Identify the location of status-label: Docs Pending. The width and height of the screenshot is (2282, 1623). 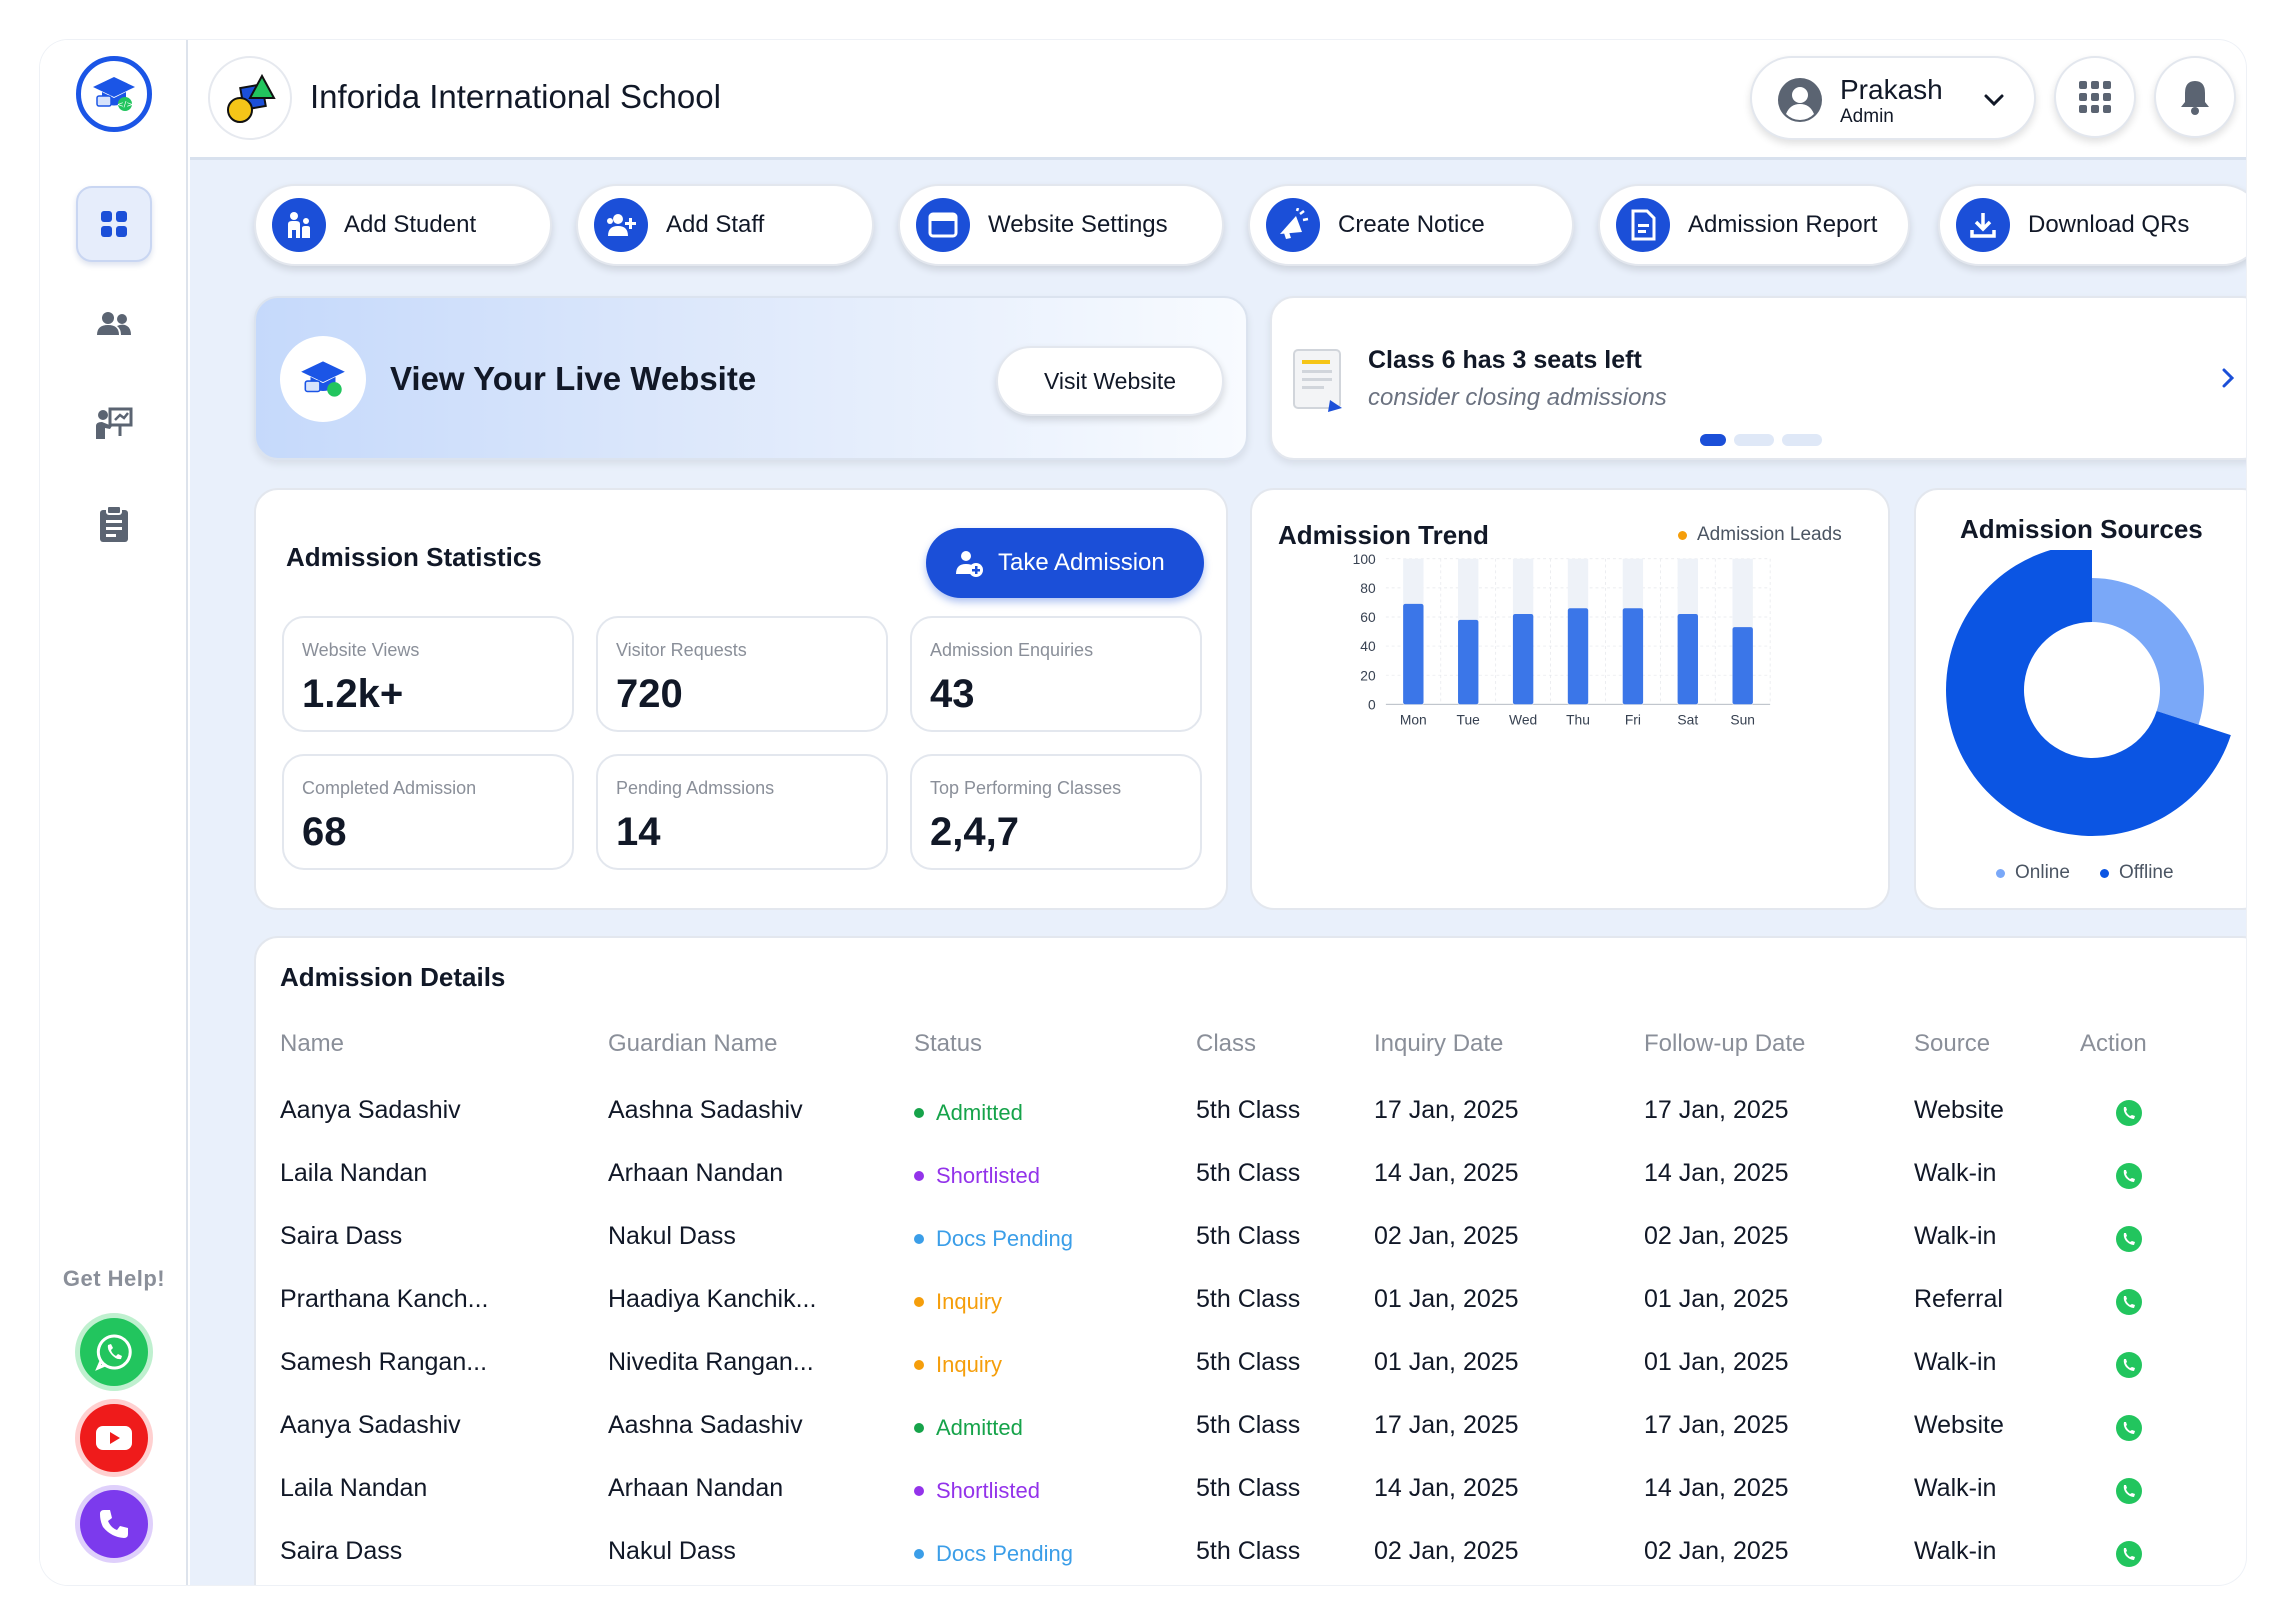
(1004, 1238).